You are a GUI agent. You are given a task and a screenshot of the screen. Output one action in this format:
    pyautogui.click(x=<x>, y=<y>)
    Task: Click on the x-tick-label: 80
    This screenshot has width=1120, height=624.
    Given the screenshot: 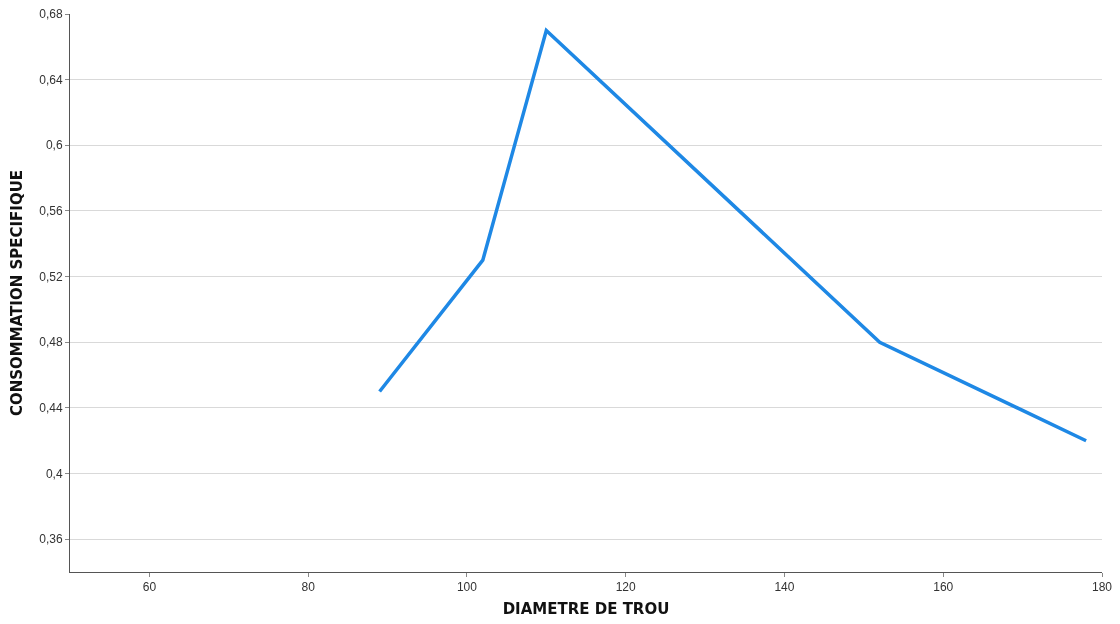 What is the action you would take?
    pyautogui.click(x=308, y=587)
    